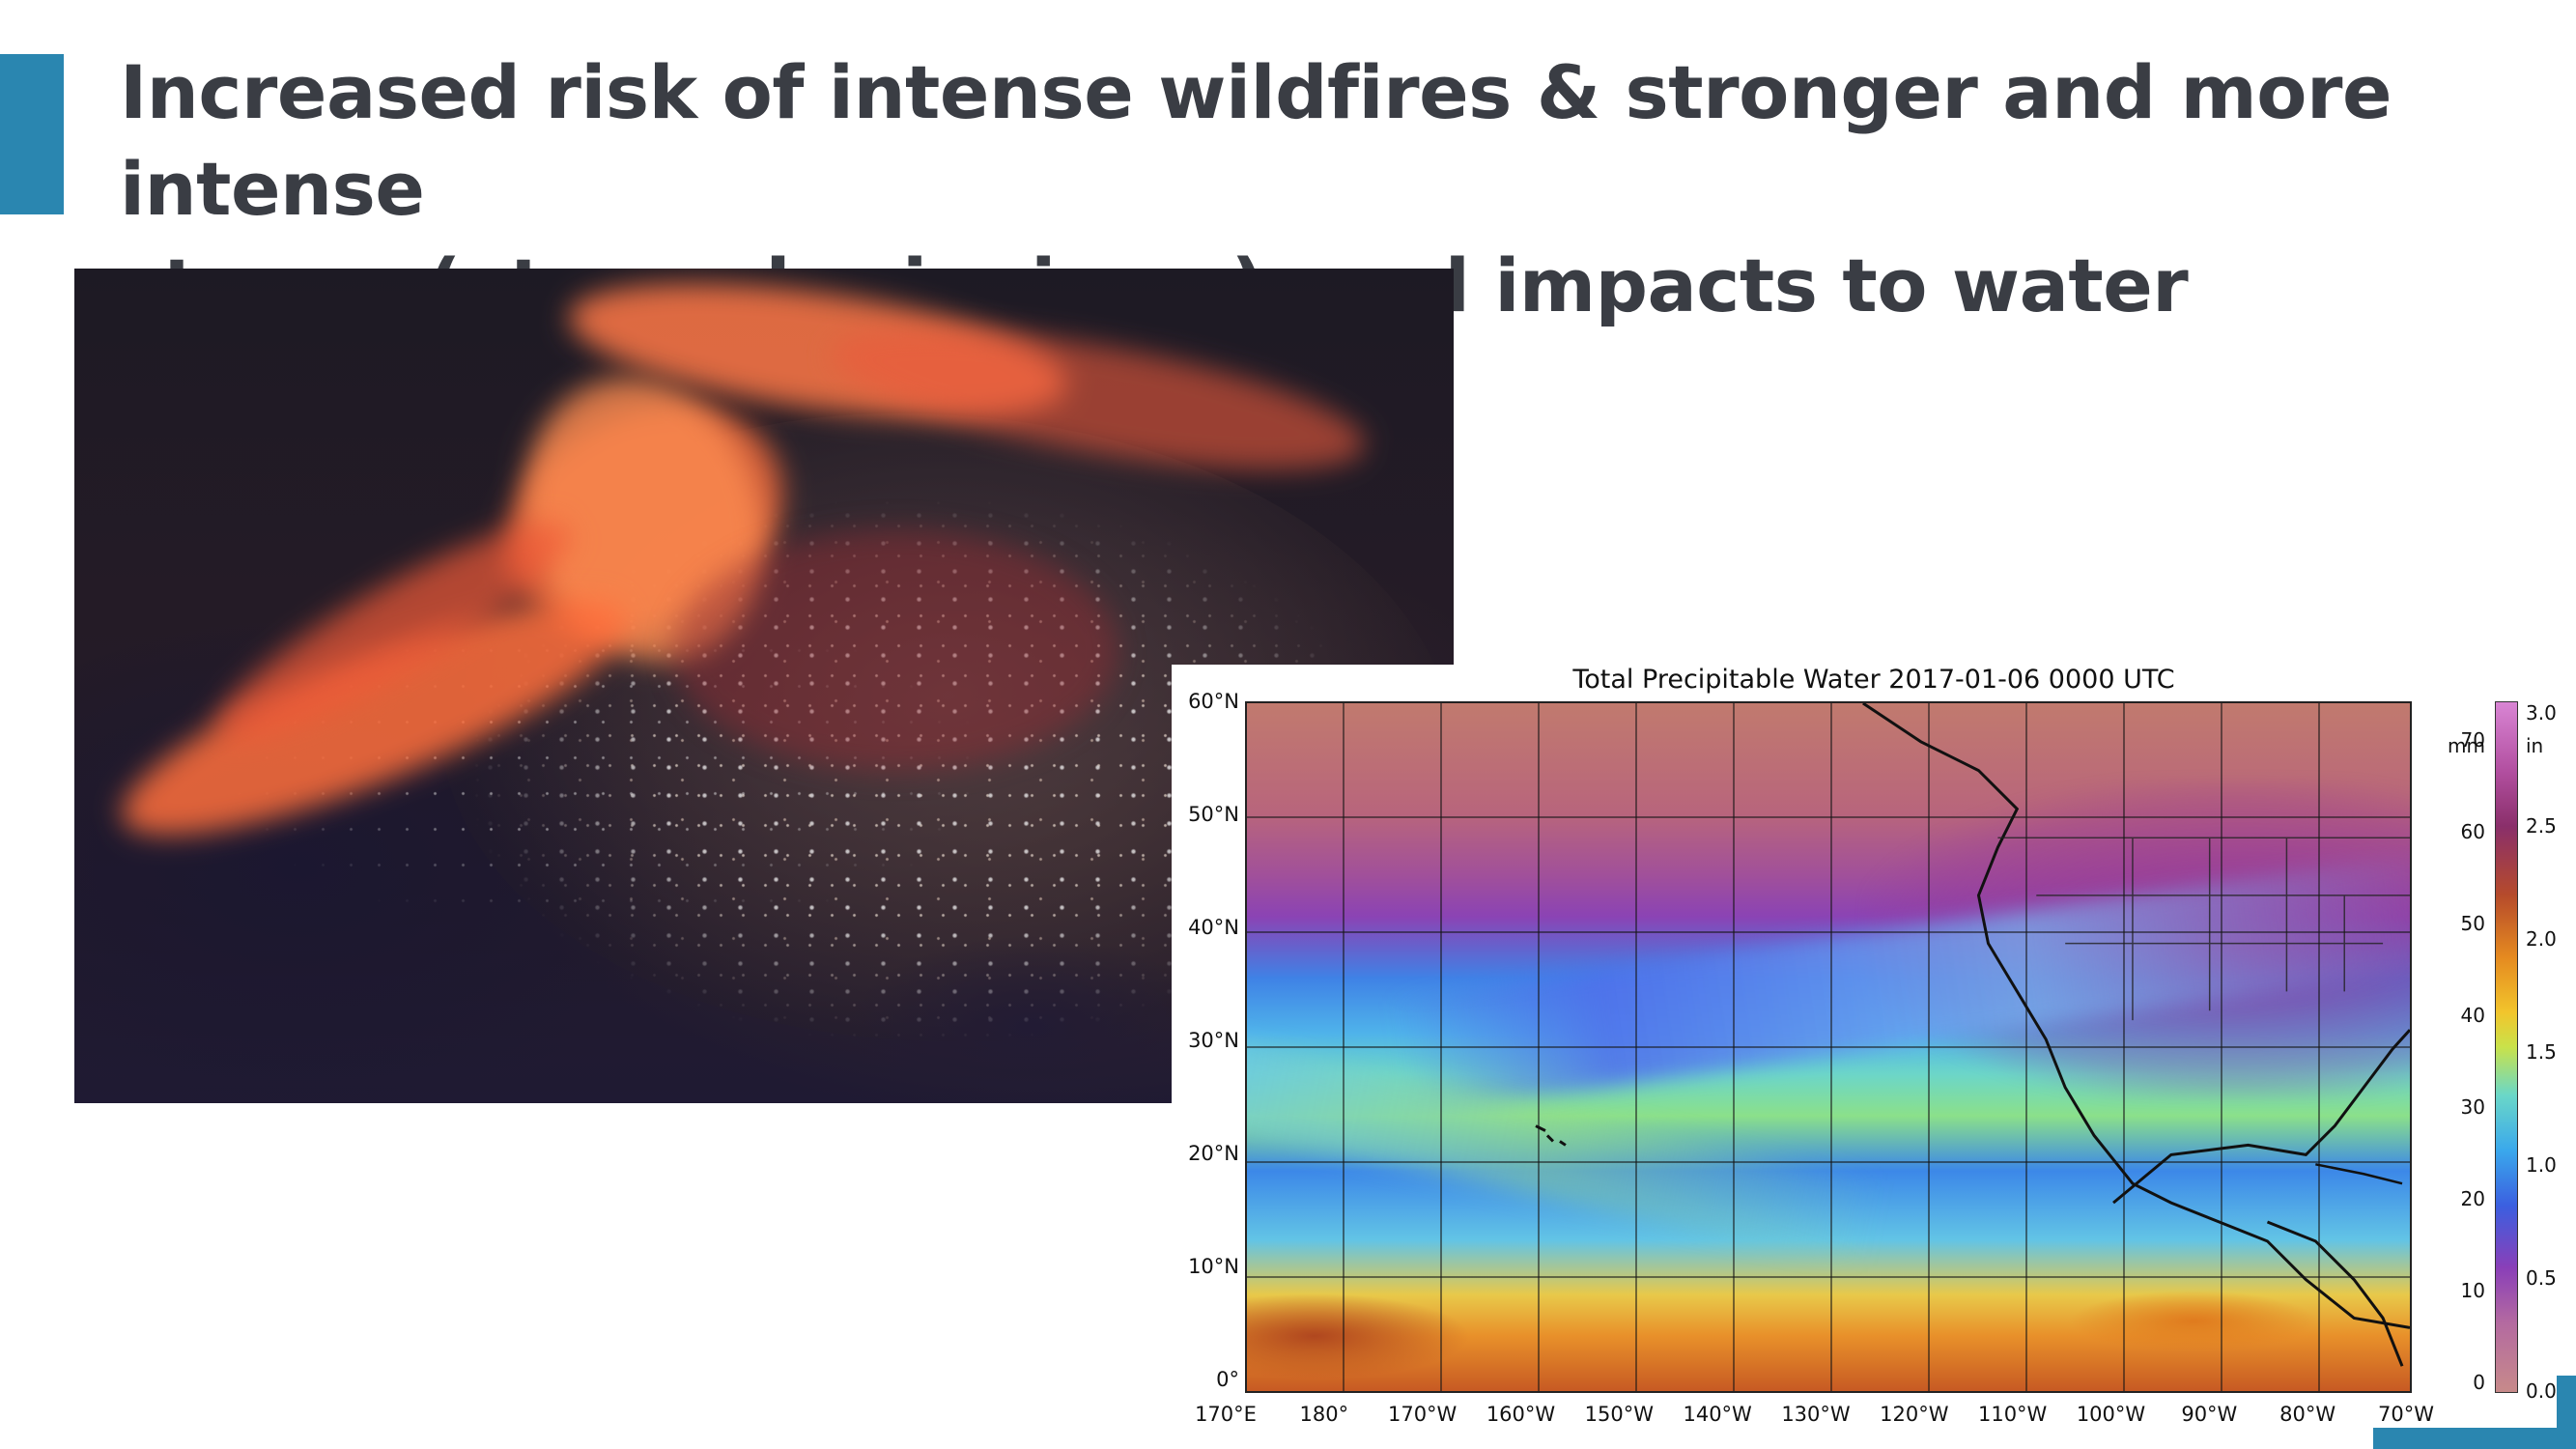  Describe the element at coordinates (2541, 1165) in the screenshot. I see `colorbar-in-label: 1.0` at that location.